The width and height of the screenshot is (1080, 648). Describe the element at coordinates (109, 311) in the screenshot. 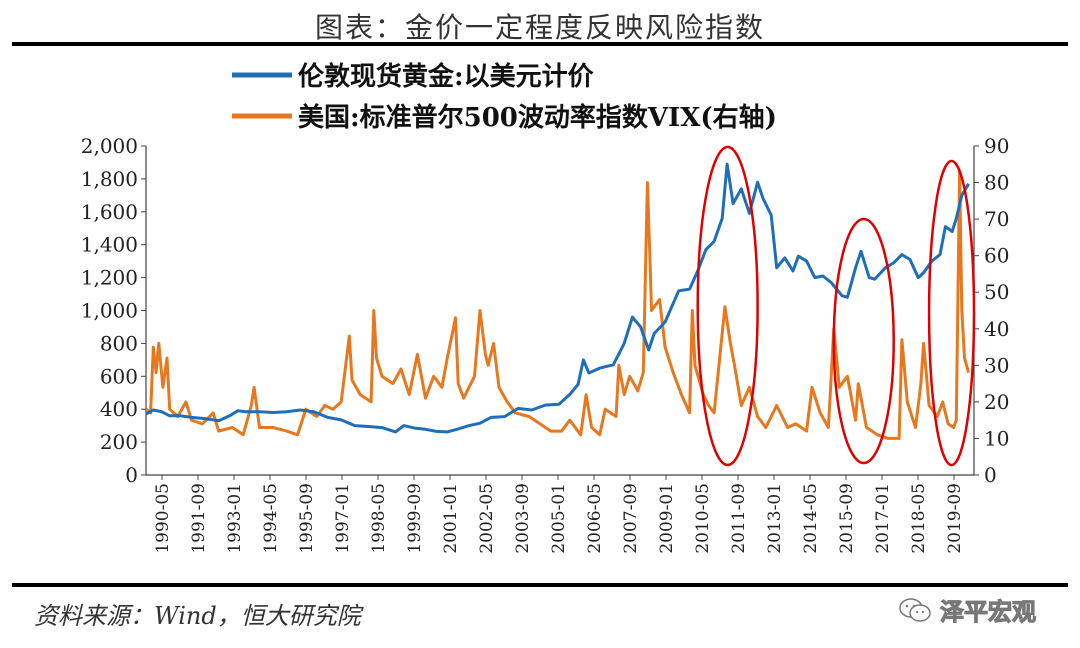

I see `left-tick-label: 1,000` at that location.